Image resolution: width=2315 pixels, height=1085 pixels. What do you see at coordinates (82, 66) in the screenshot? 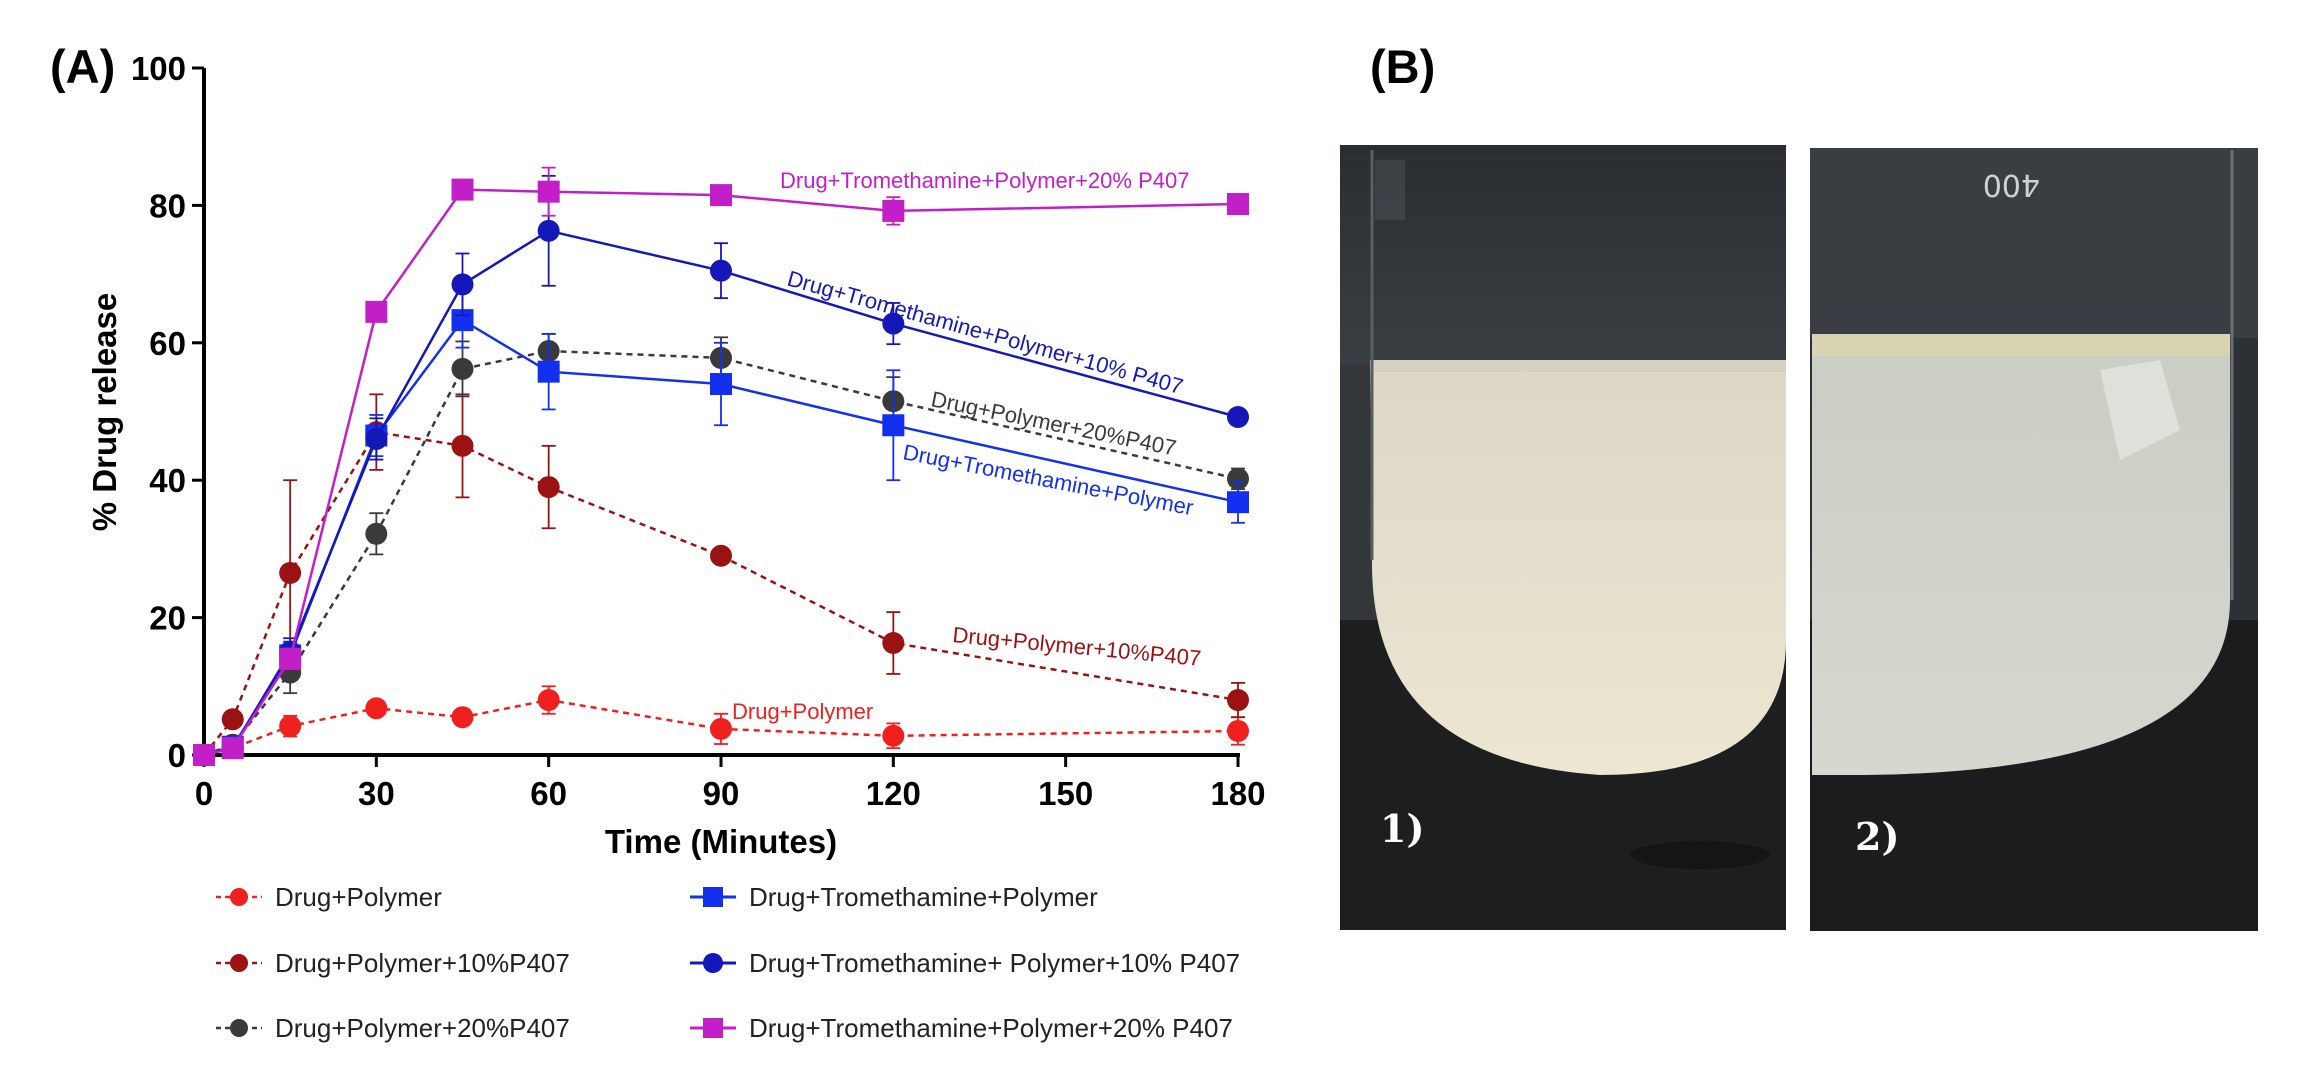
I see `panel-a-label: (A)` at bounding box center [82, 66].